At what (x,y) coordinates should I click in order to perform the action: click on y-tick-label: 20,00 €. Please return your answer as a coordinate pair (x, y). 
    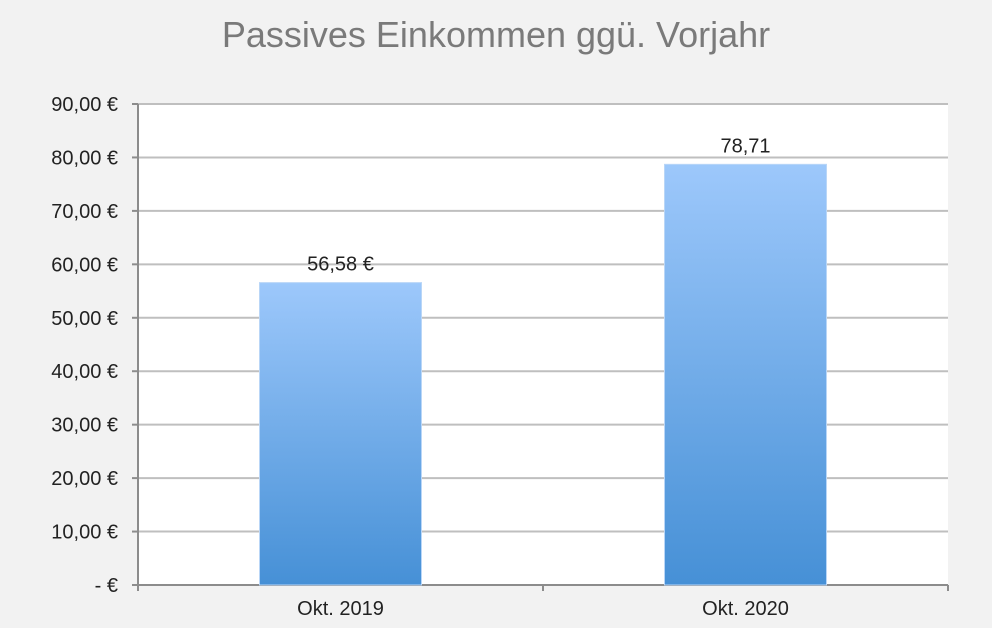
    Looking at the image, I should click on (84, 479).